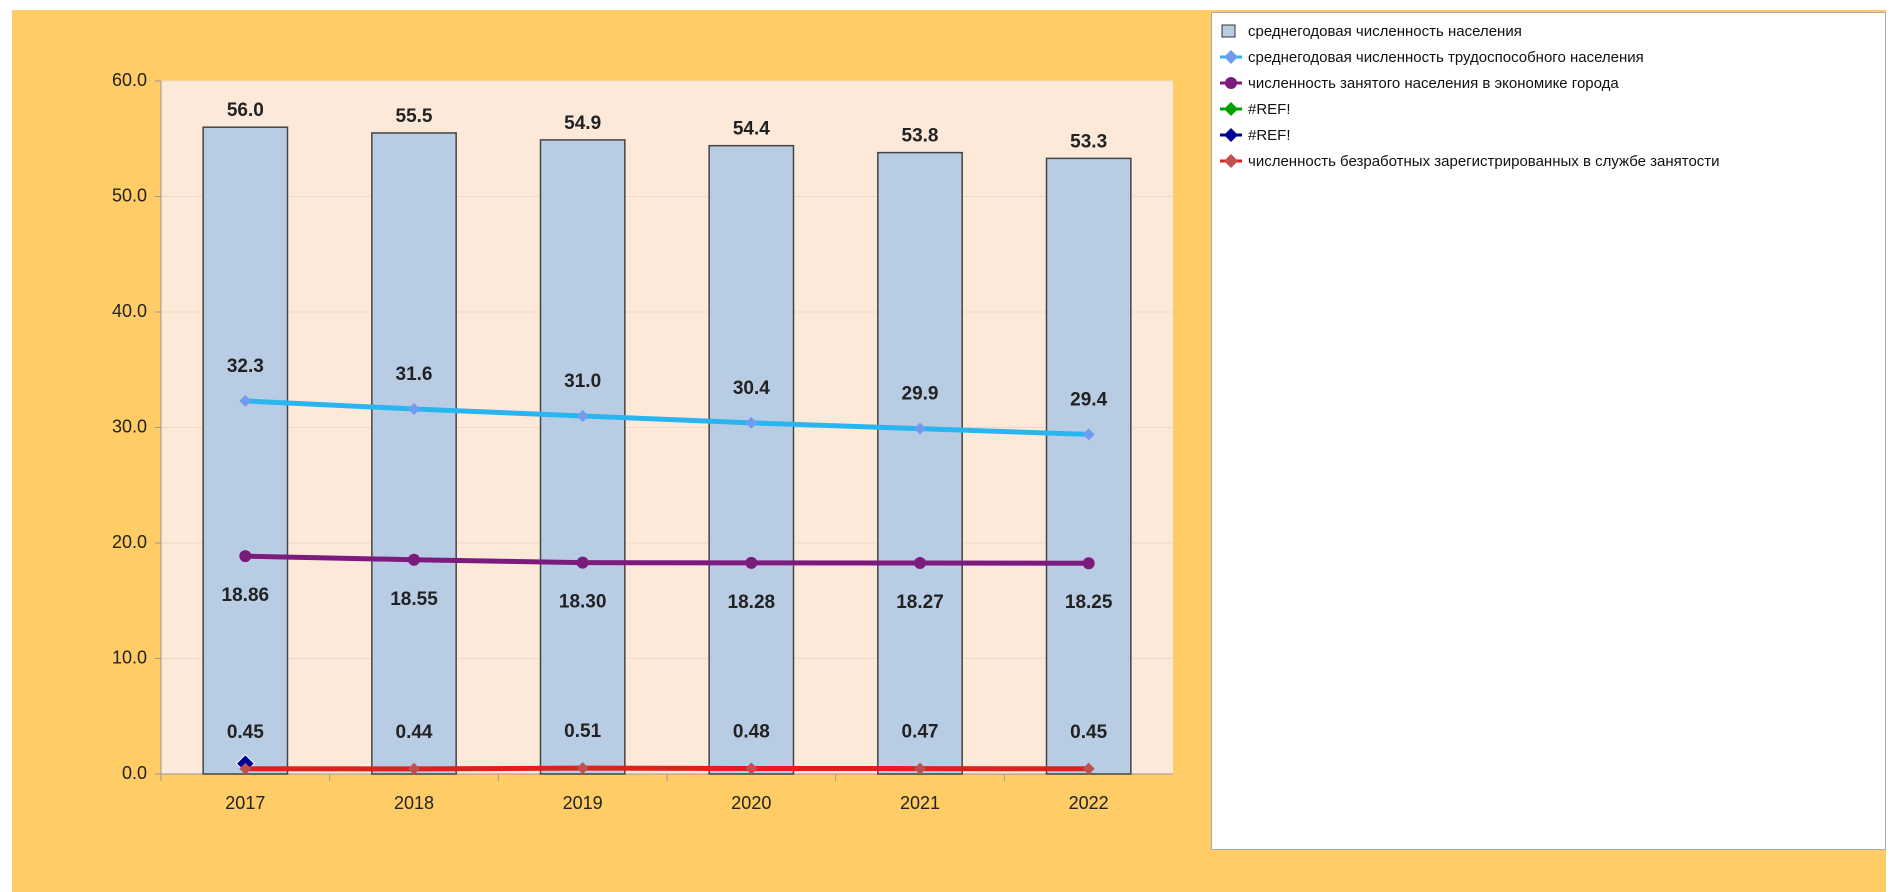  Describe the element at coordinates (583, 803) in the screenshot. I see `x-tick-label: 2019` at that location.